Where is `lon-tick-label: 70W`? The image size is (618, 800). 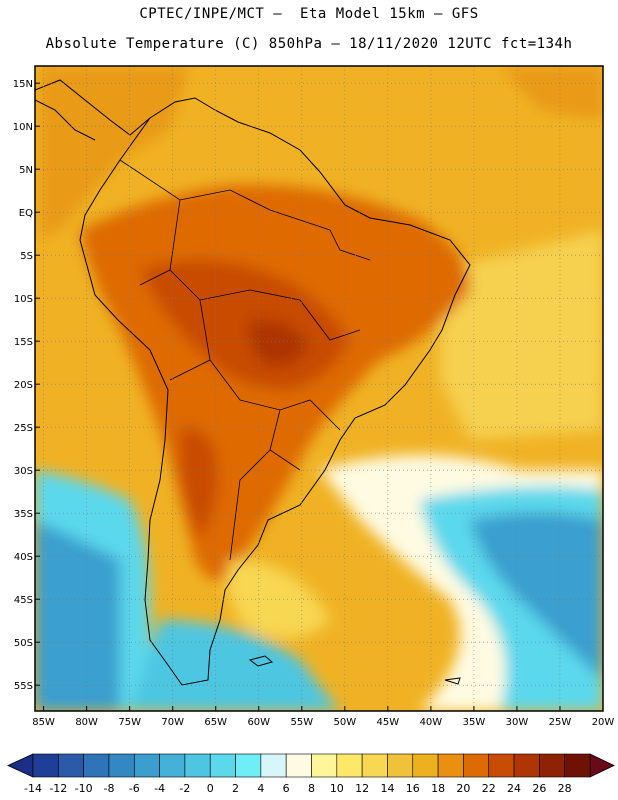 lon-tick-label: 70W is located at coordinates (172, 722).